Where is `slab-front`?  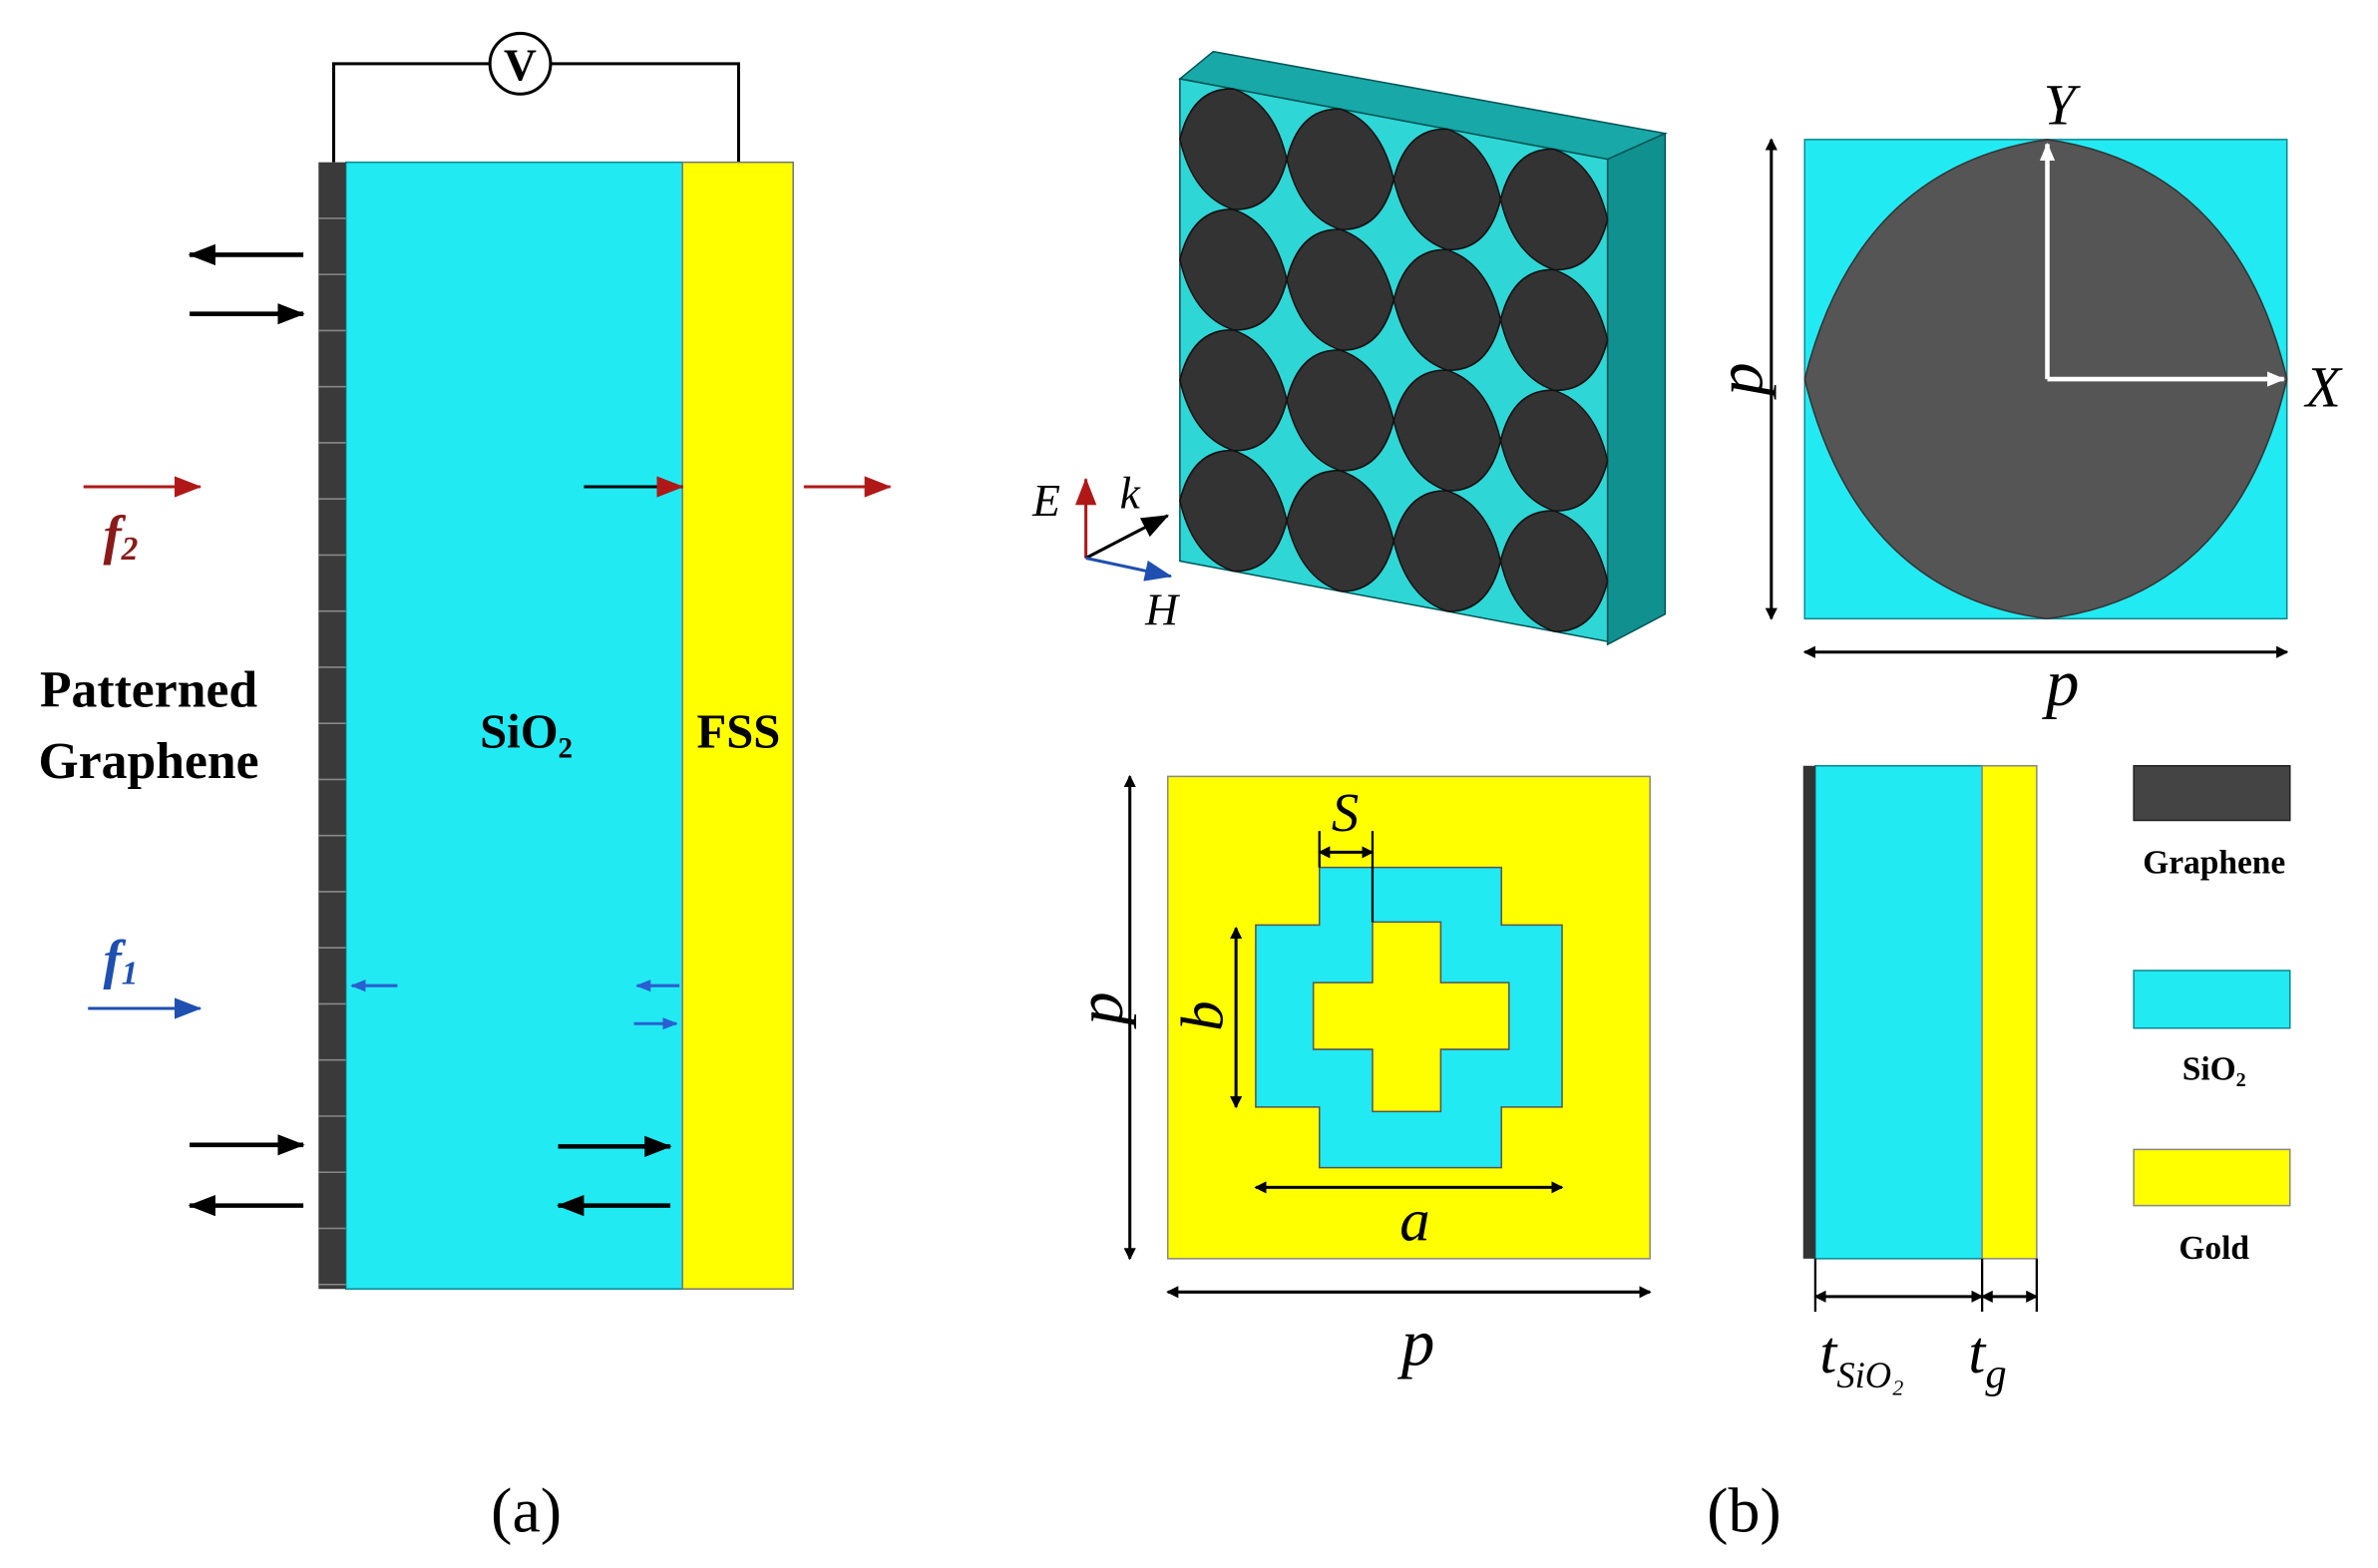
slab-front is located at coordinates (1394, 361).